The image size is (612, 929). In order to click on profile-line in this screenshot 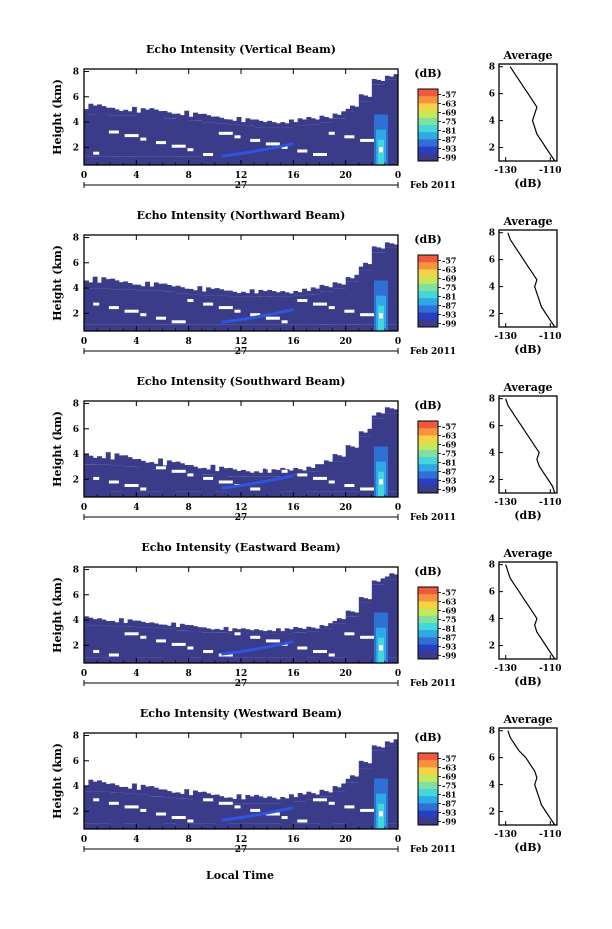, I will do `click(530, 446)`.